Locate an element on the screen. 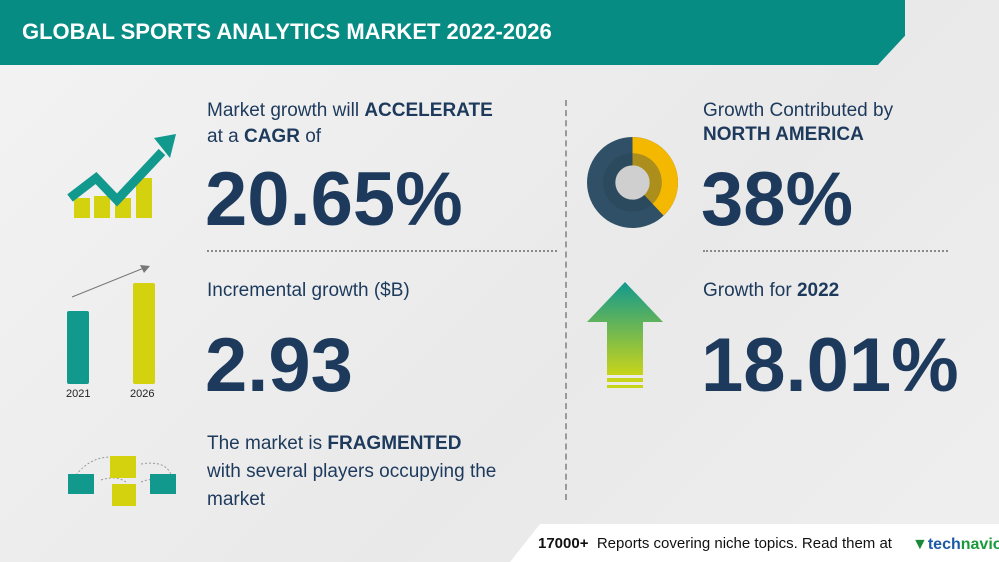 The height and width of the screenshot is (562, 999). bar-comparison-icon is located at coordinates (111, 324).